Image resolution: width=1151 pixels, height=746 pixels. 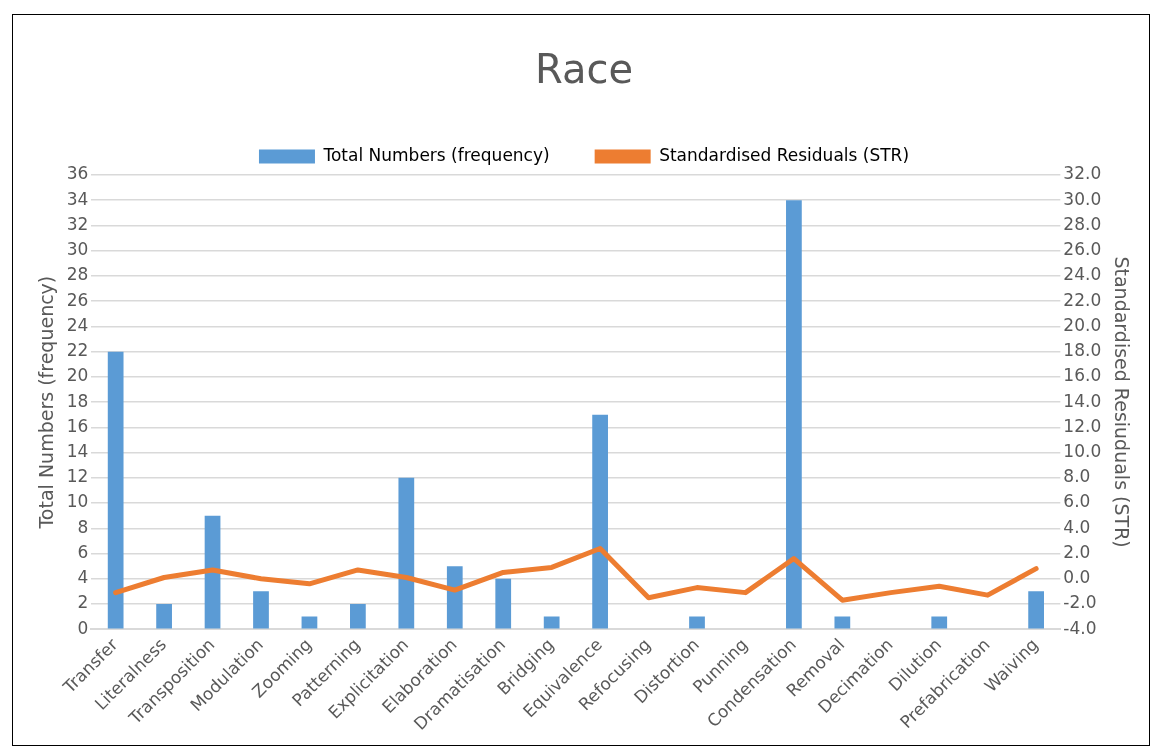 I want to click on legend-label: Total Numbers (frequency), so click(x=436, y=154).